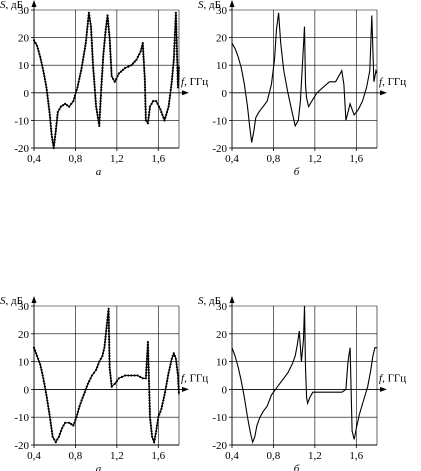  I want to click on x-axis-label: f, ГГц, so click(194, 378).